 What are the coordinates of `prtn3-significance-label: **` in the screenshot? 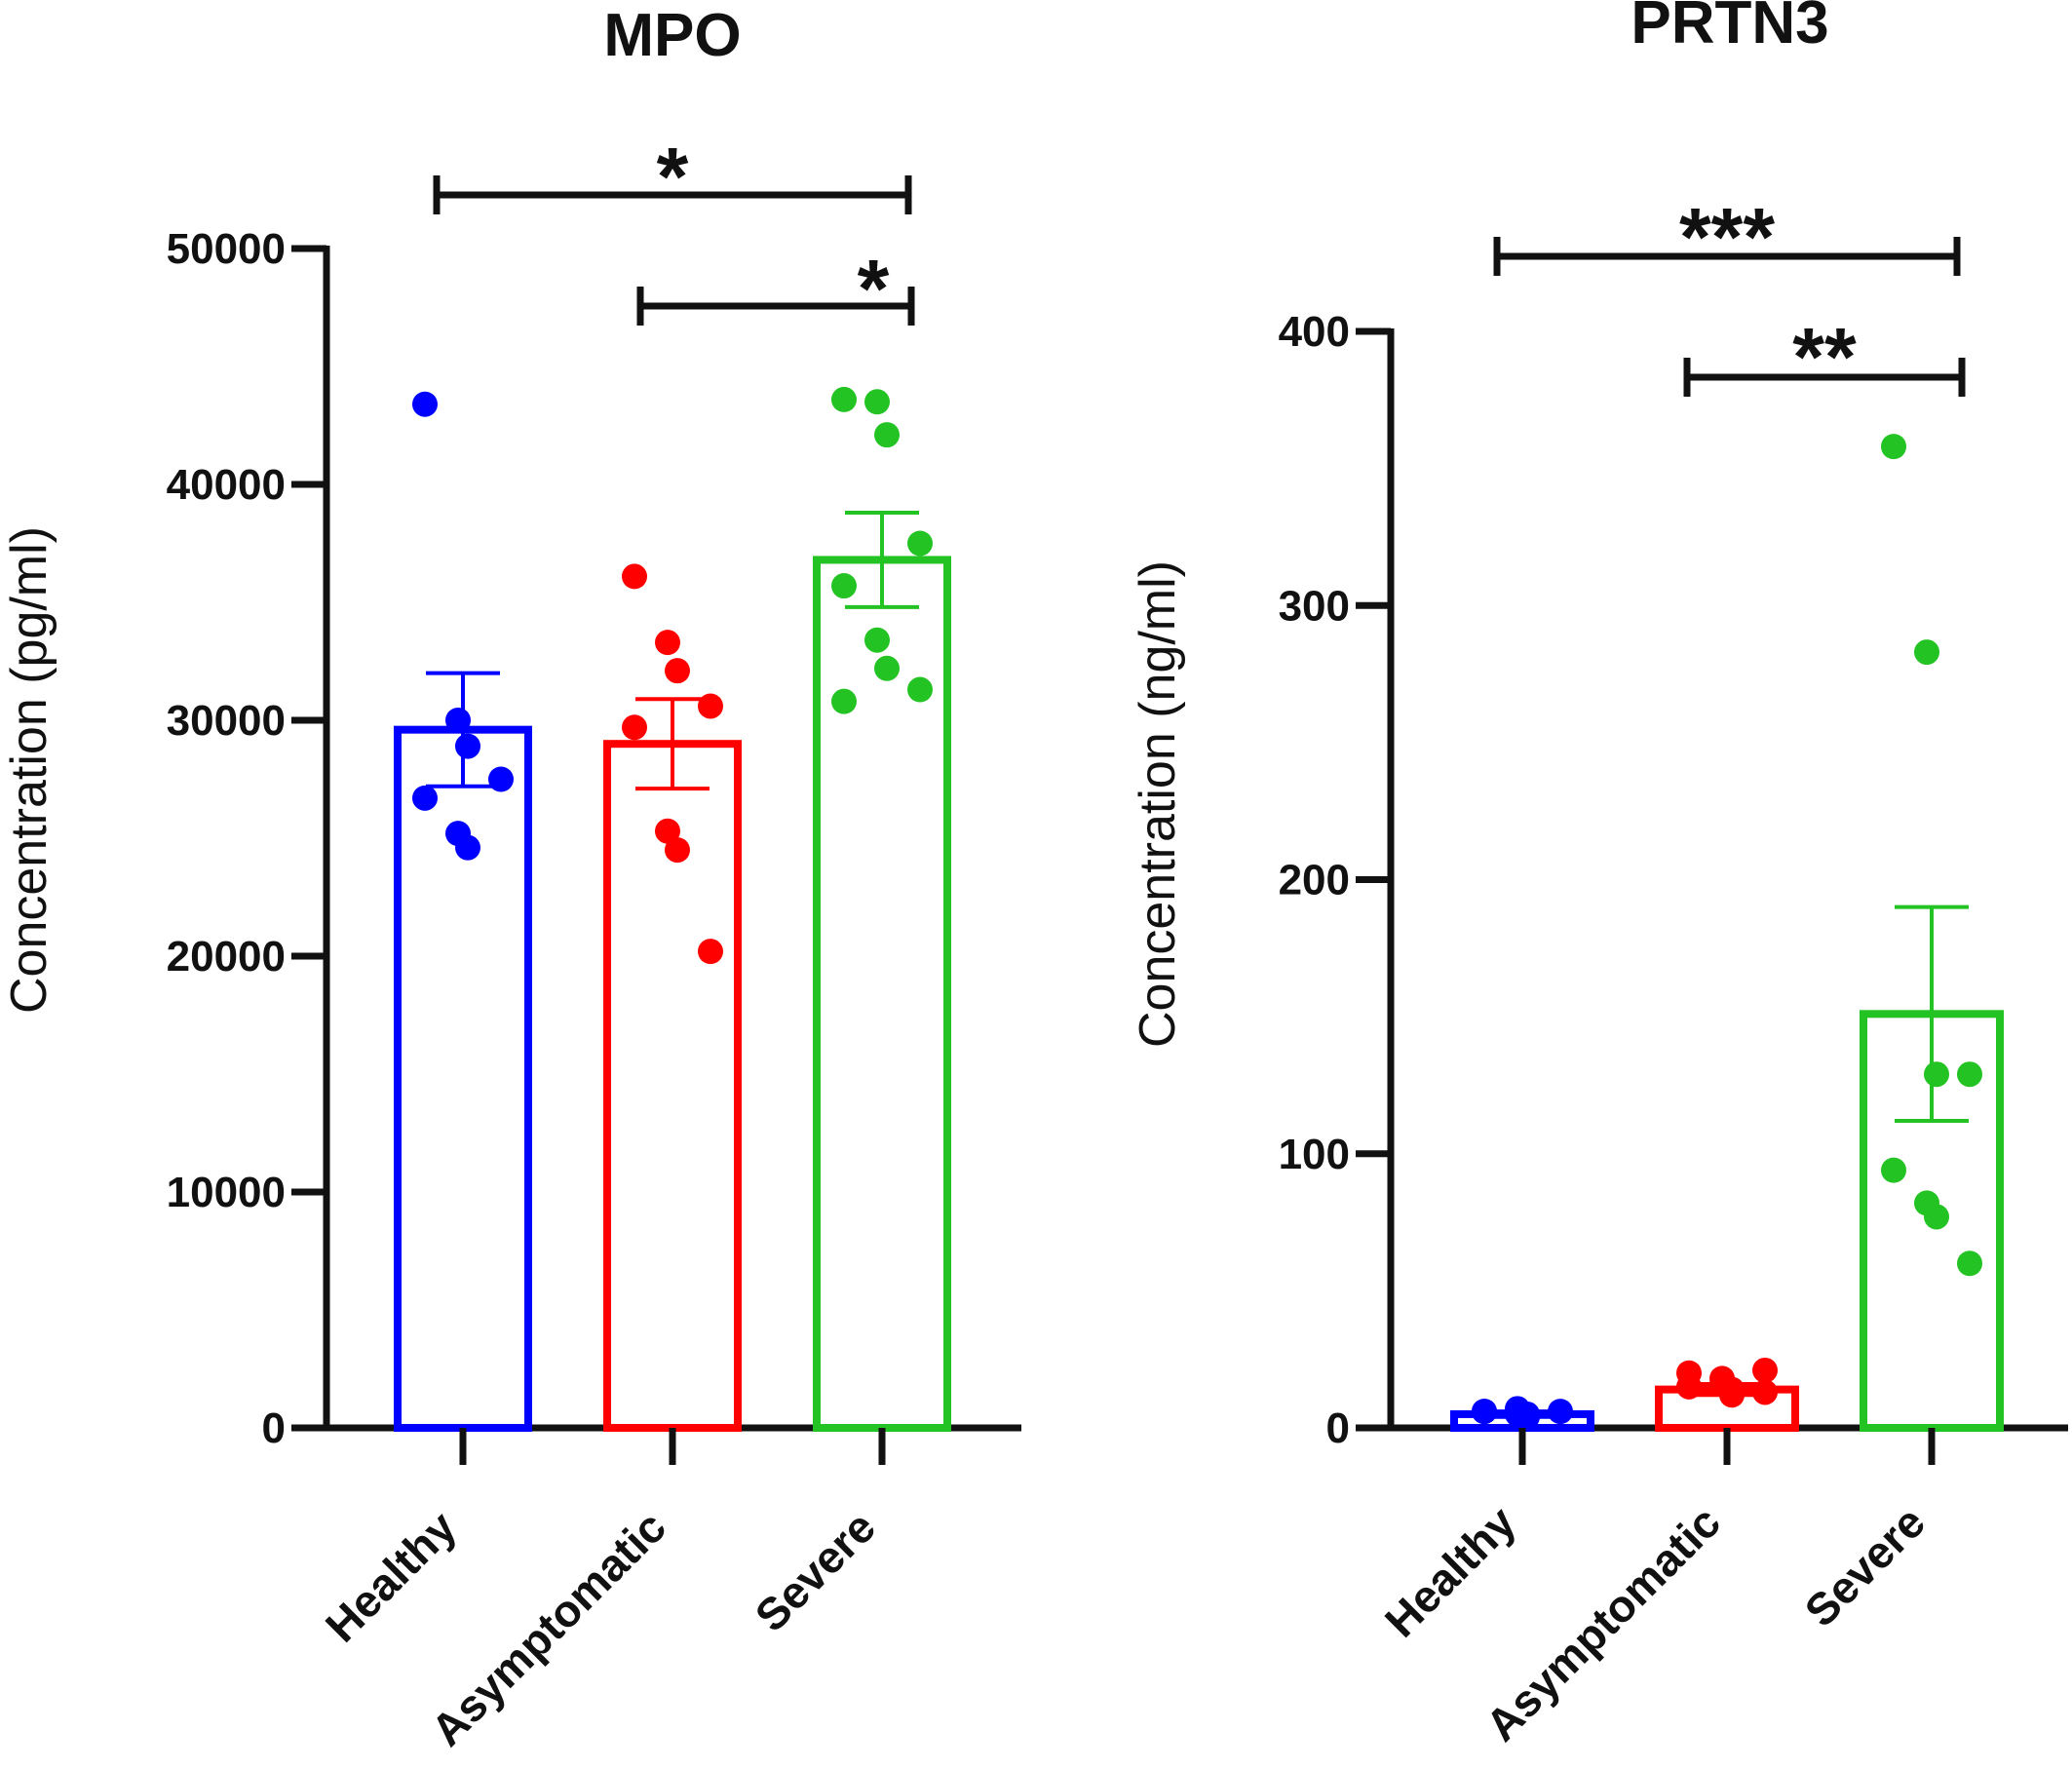 It's located at (1824, 357).